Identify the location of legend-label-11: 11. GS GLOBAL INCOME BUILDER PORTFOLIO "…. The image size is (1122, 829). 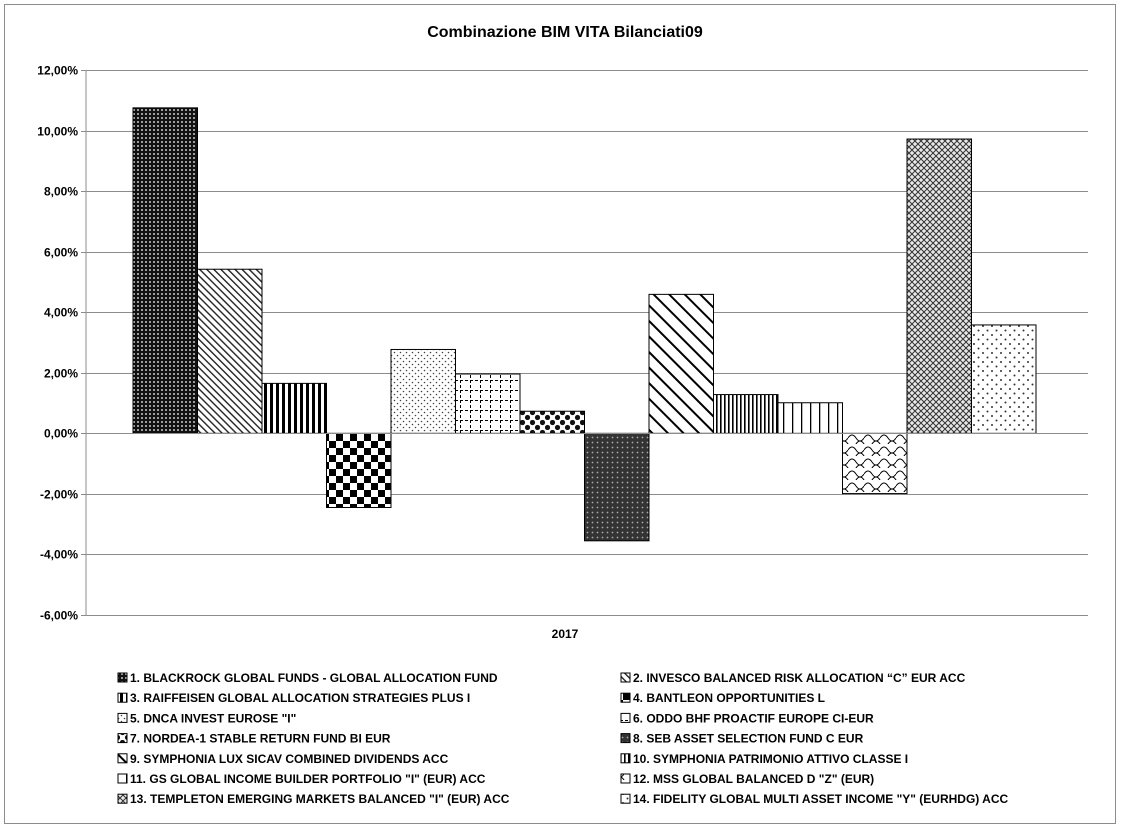
(308, 779).